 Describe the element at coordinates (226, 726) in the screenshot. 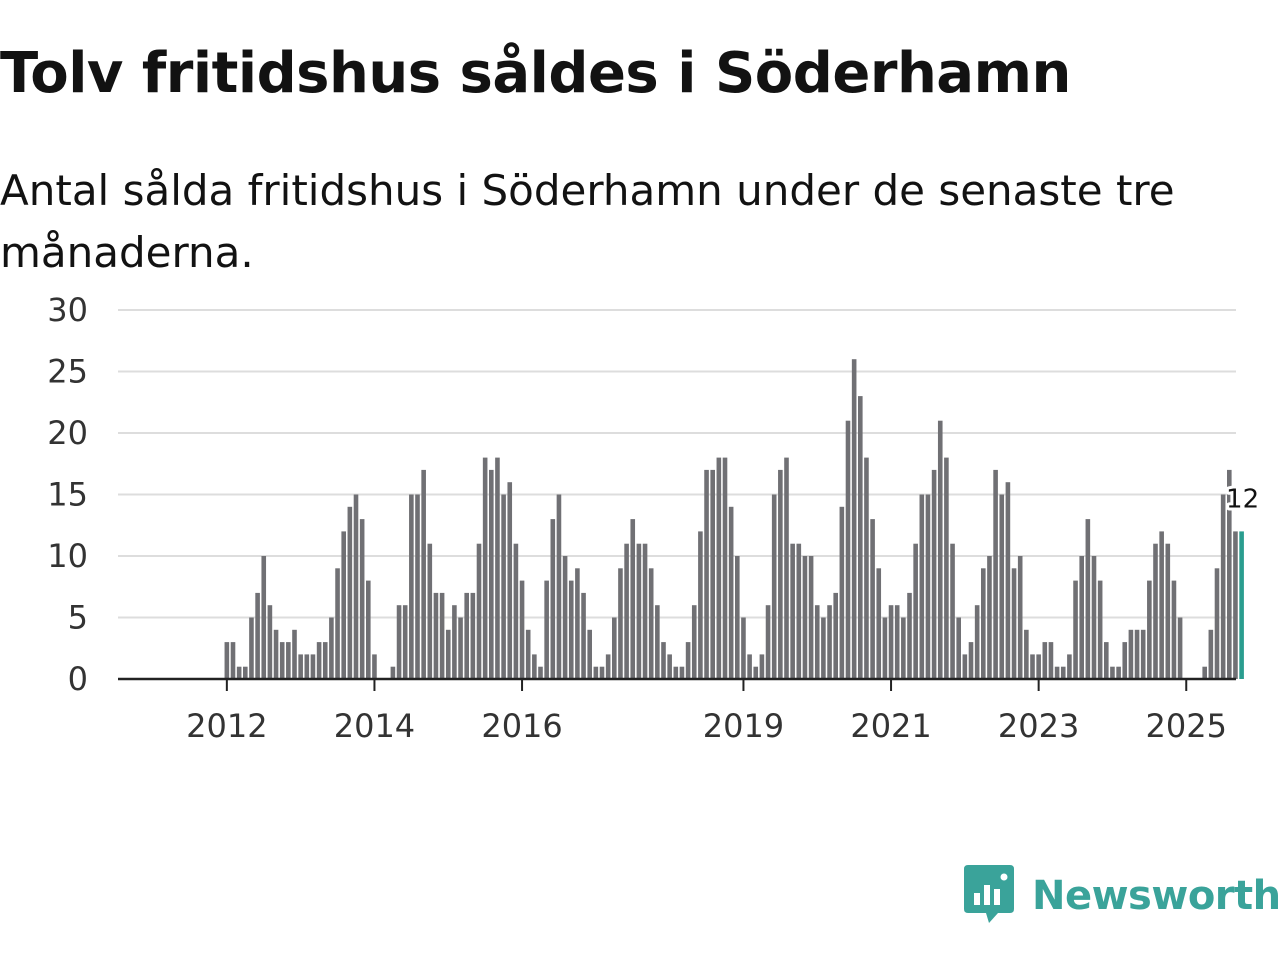

I see `x-tick-label: 2012` at that location.